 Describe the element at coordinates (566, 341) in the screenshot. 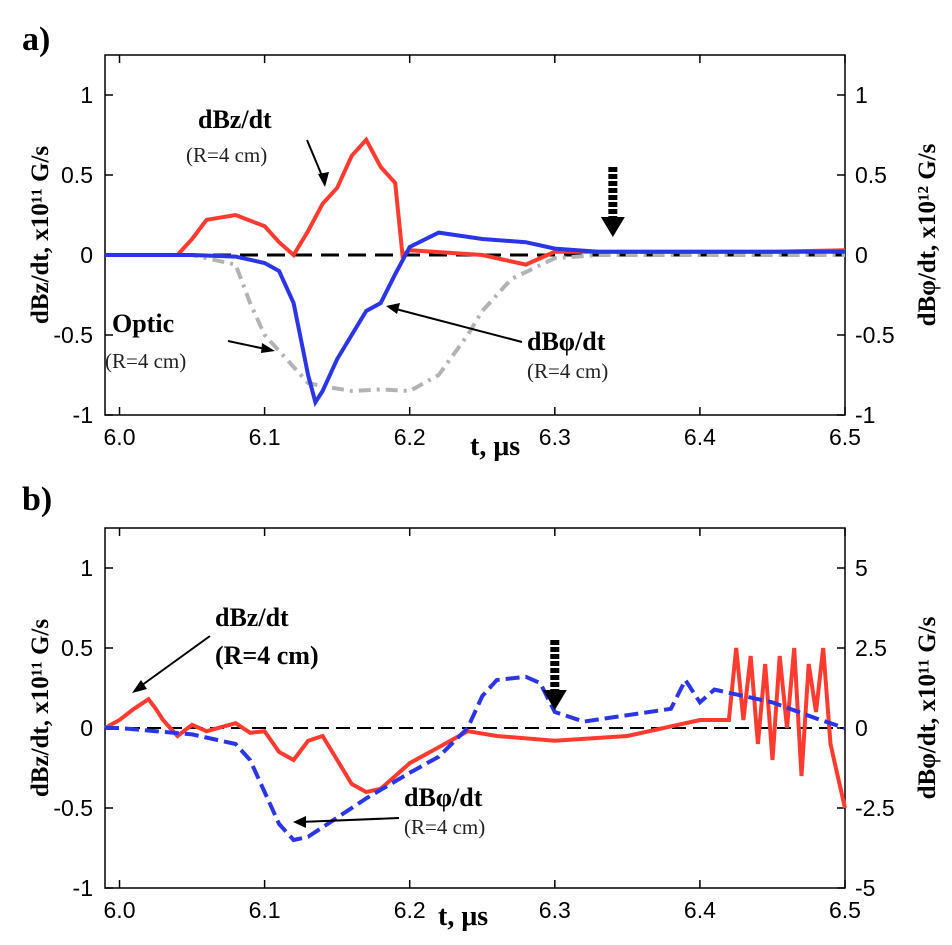

I see `panel-a-dbphi-annotation: dBφ/dt` at that location.